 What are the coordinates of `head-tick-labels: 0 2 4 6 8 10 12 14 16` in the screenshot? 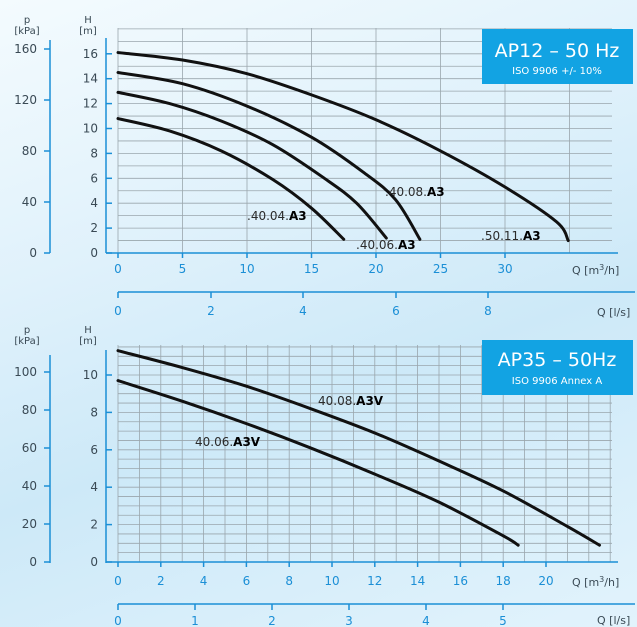 It's located at (97, 153).